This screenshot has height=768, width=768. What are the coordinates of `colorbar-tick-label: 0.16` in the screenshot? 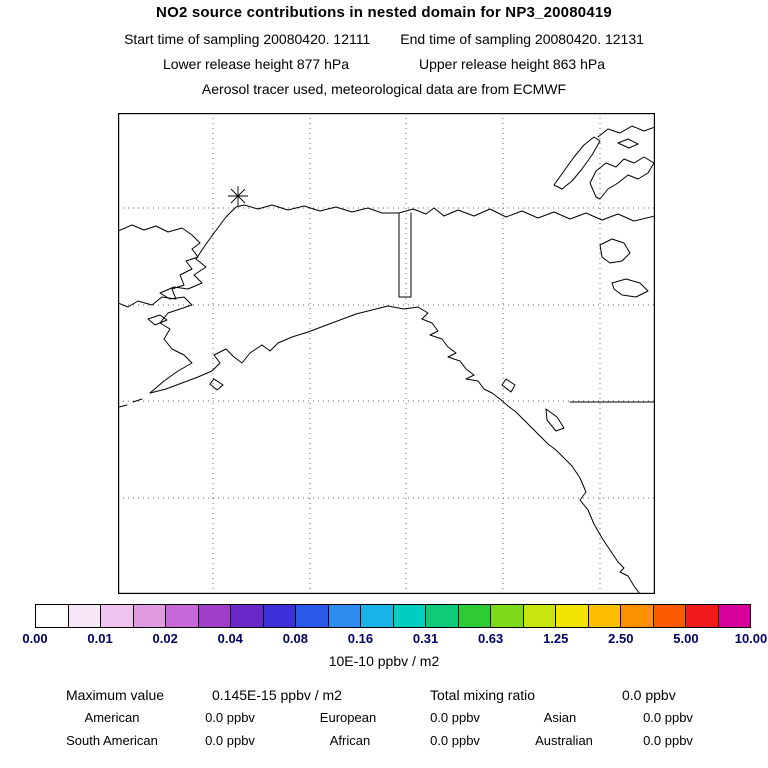 It's located at (360, 638).